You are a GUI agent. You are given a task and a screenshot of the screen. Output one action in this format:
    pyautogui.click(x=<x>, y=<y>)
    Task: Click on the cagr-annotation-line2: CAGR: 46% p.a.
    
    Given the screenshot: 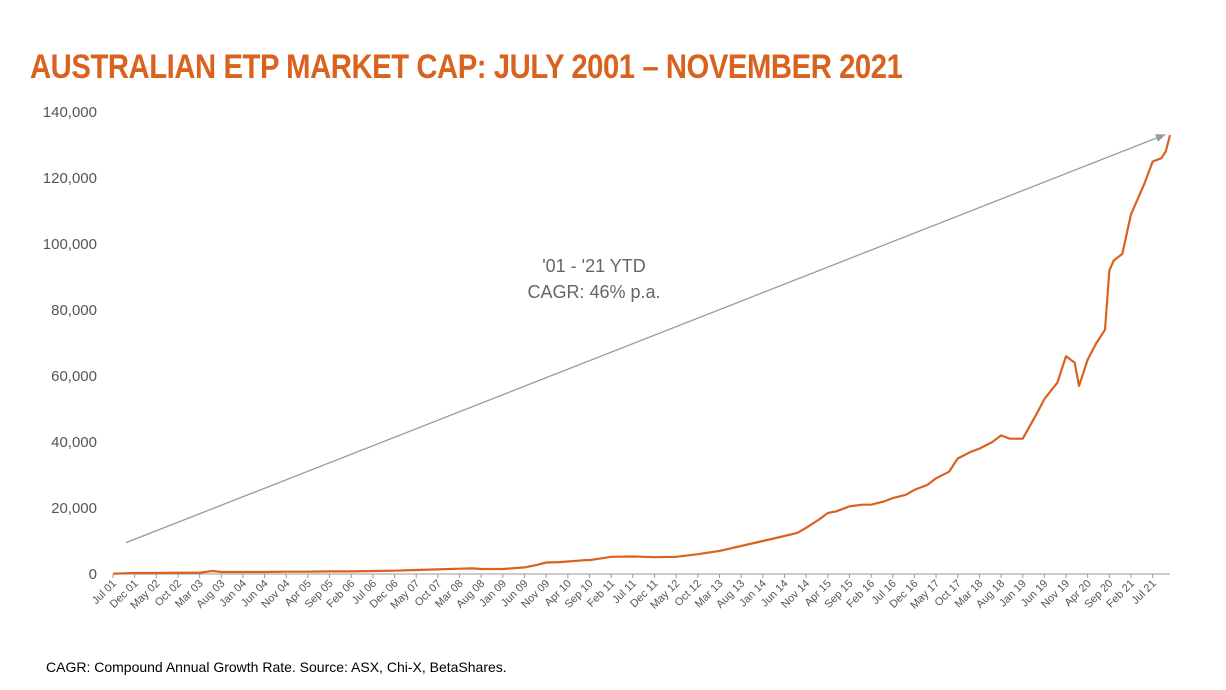 What is the action you would take?
    pyautogui.click(x=593, y=292)
    